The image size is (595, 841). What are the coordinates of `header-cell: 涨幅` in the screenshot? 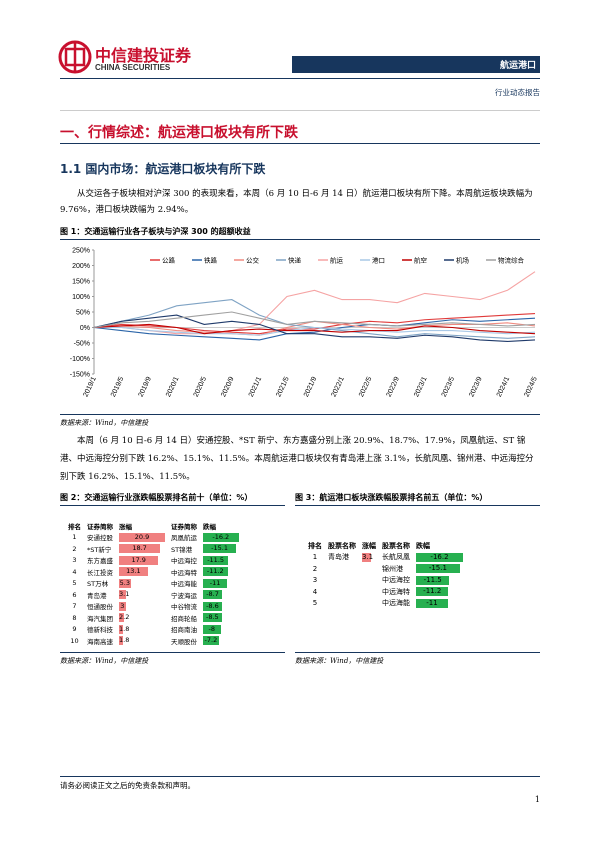 It's located at (125, 526).